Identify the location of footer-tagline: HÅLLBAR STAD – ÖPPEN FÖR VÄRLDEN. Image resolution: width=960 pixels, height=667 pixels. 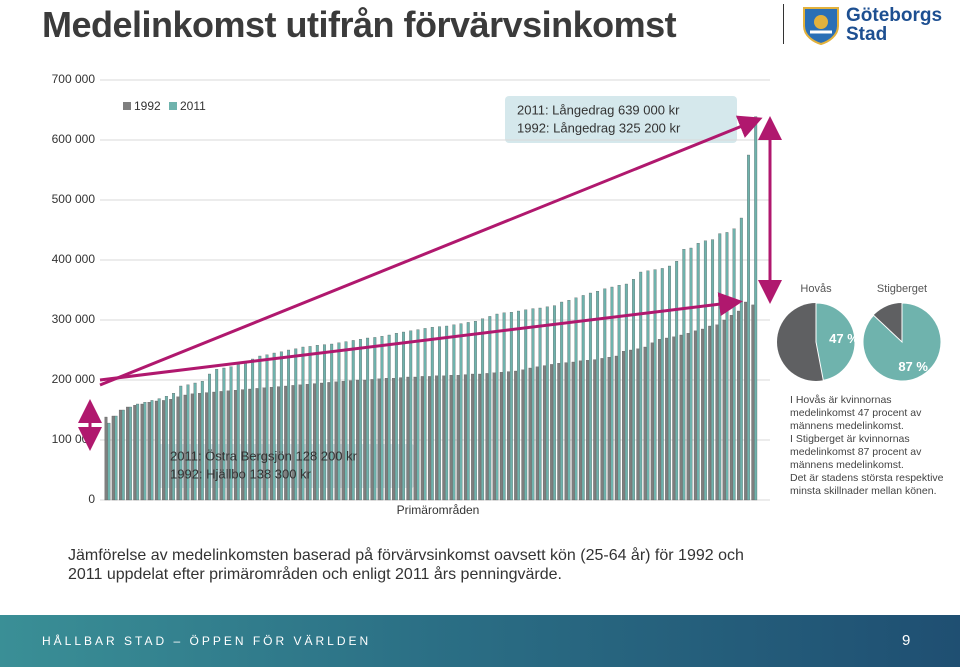
(207, 641).